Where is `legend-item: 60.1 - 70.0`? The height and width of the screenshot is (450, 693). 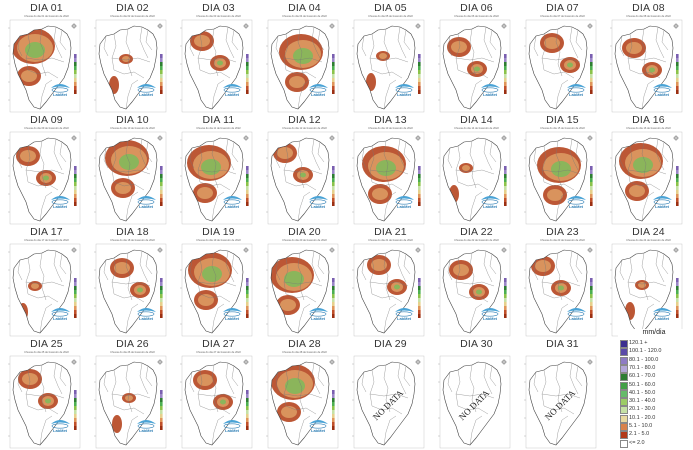 legend-item: 60.1 - 70.0 is located at coordinates (655, 377).